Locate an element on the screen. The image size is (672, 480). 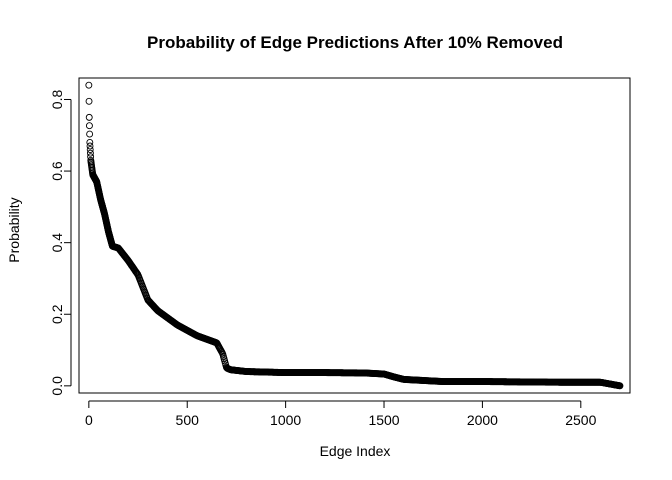
x-tick-label: 1000 is located at coordinates (285, 420).